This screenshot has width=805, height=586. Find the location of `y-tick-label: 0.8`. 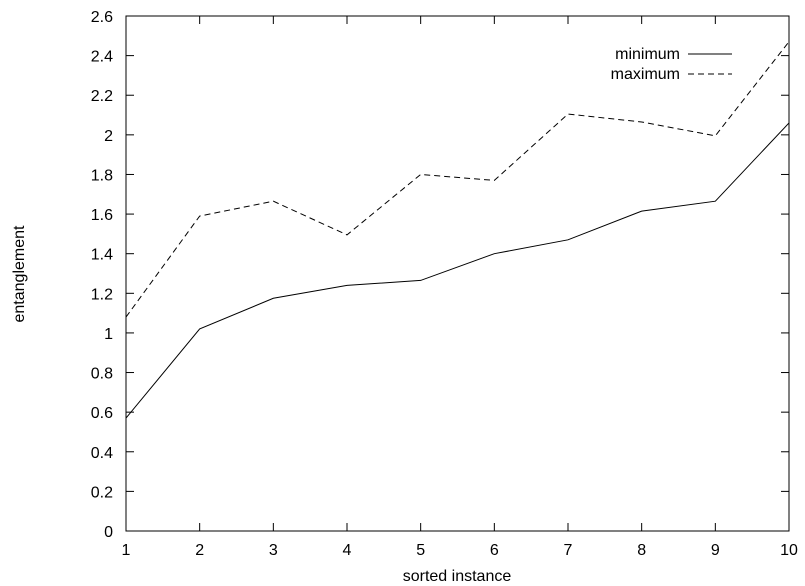

y-tick-label: 0.8 is located at coordinates (102, 374).